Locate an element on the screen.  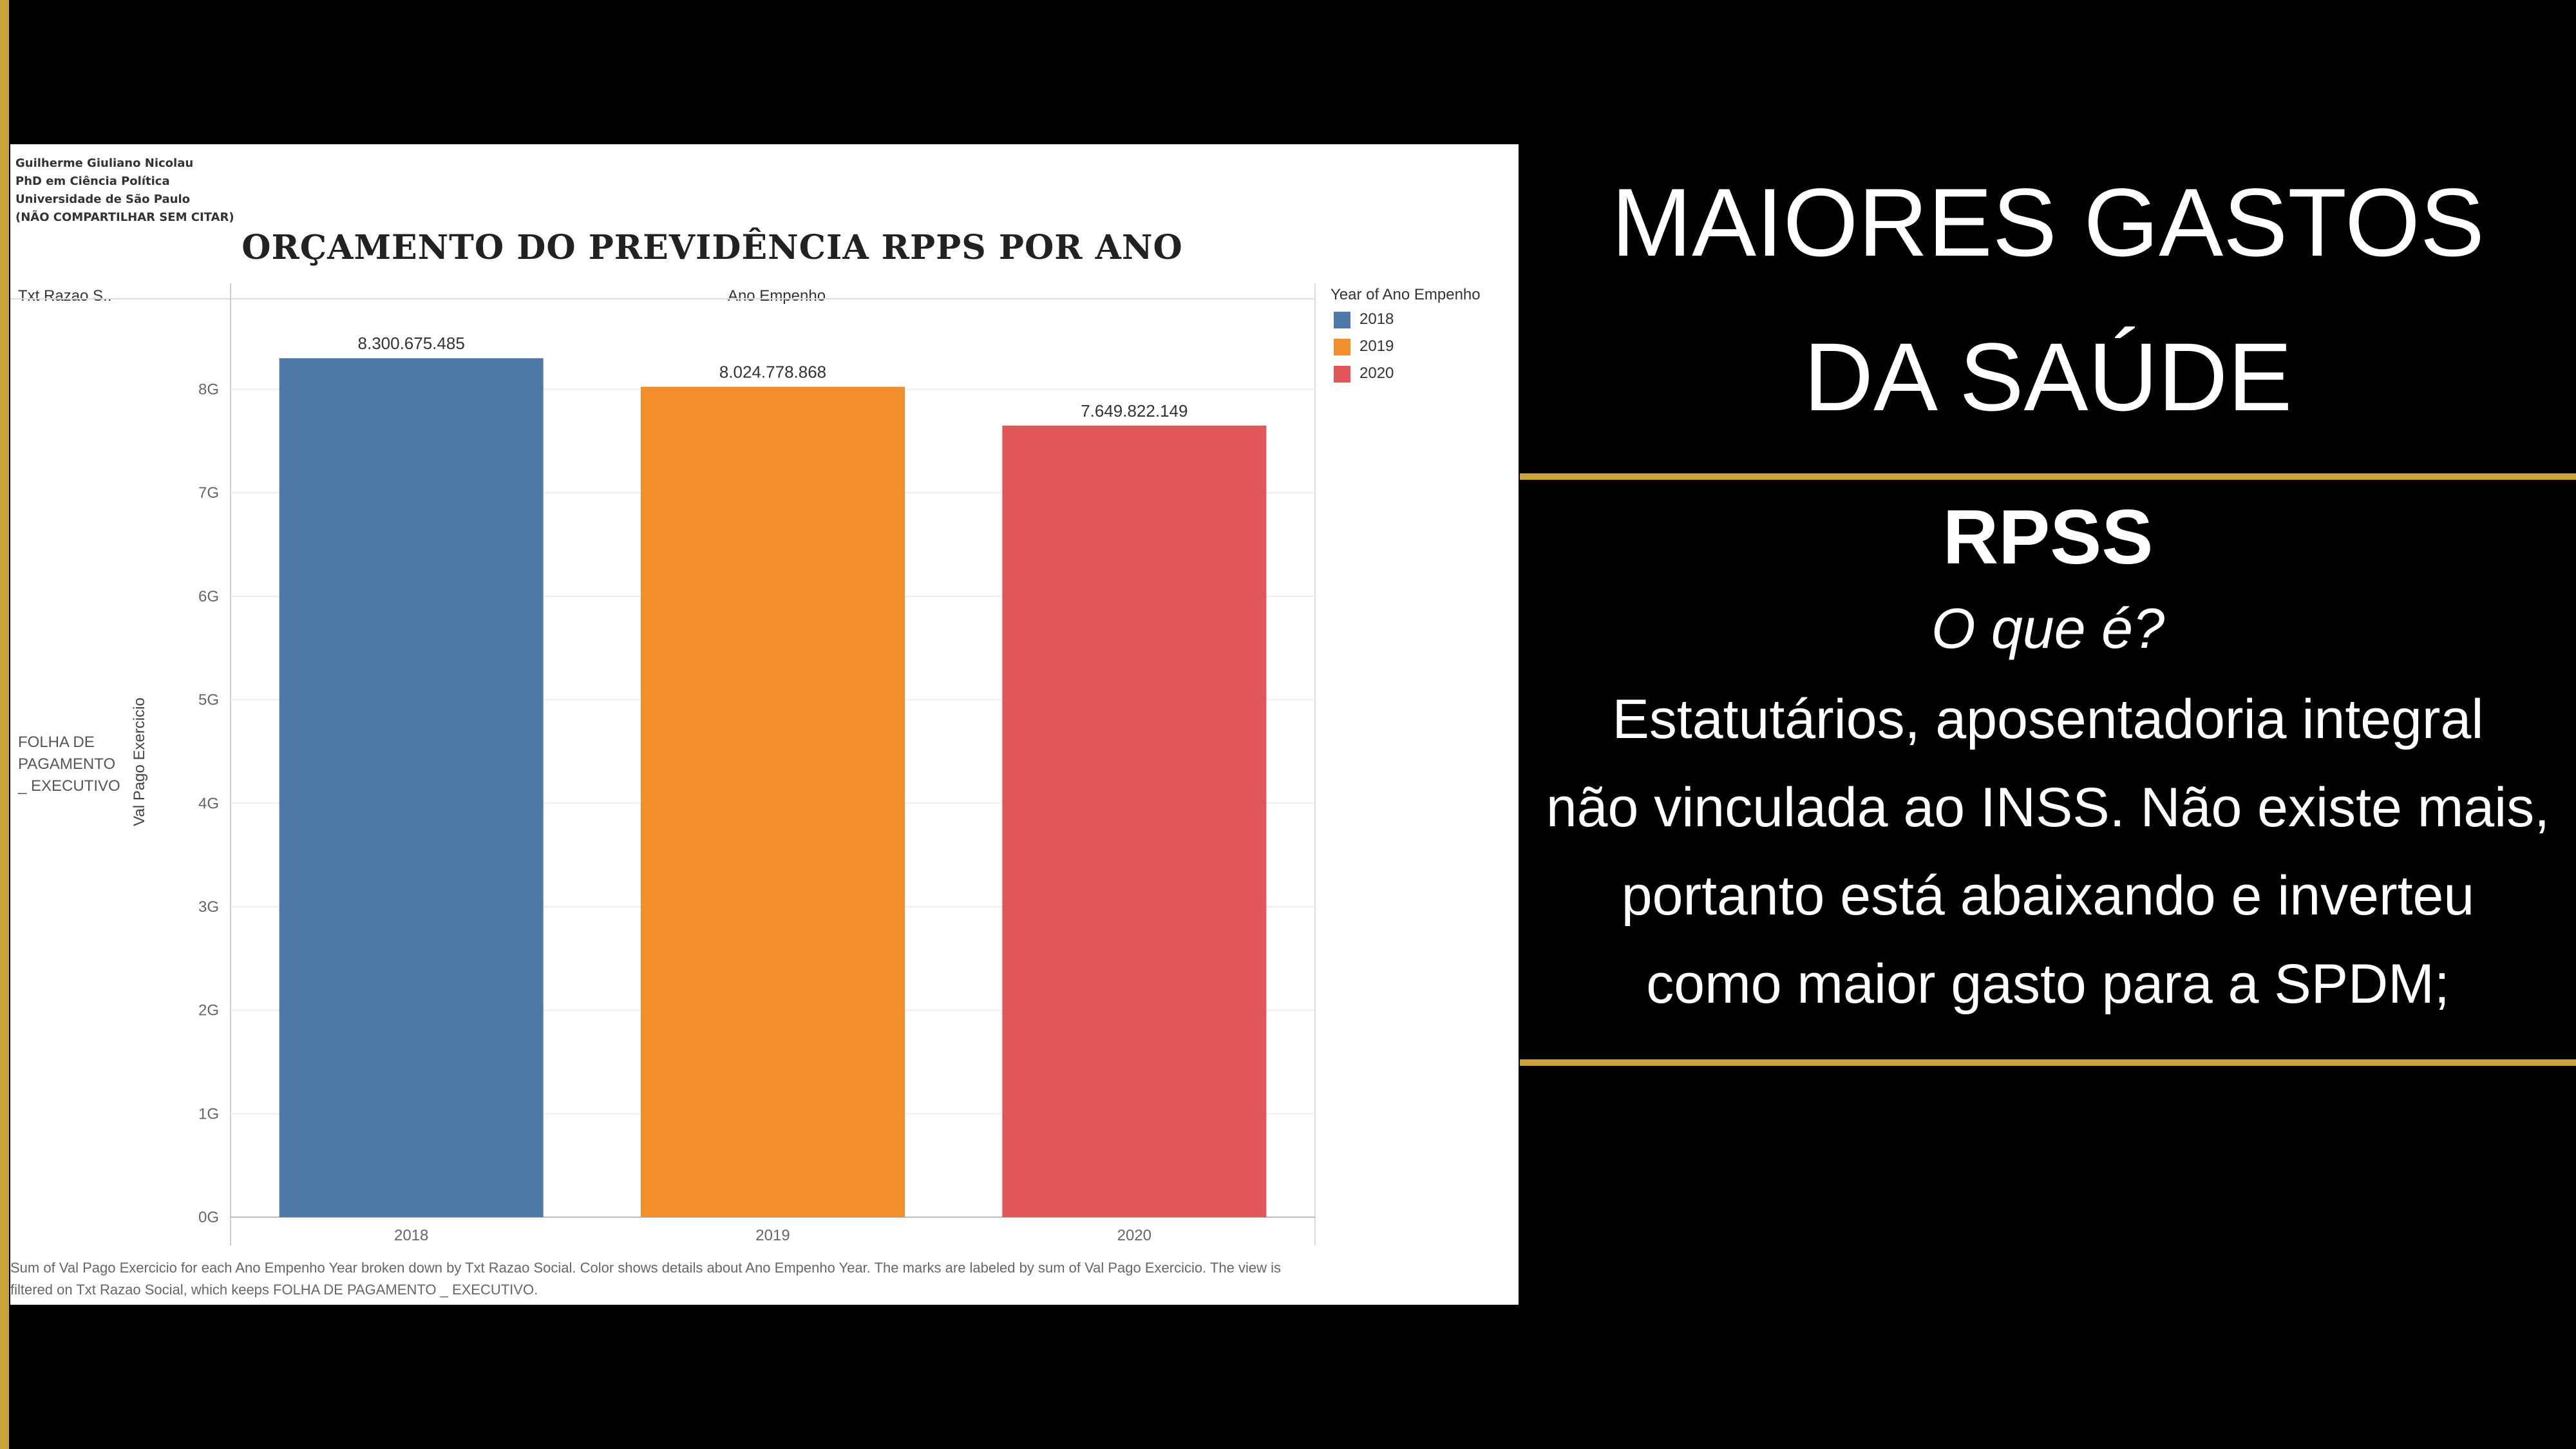
data-label: 8.024.778.868 is located at coordinates (773, 372).